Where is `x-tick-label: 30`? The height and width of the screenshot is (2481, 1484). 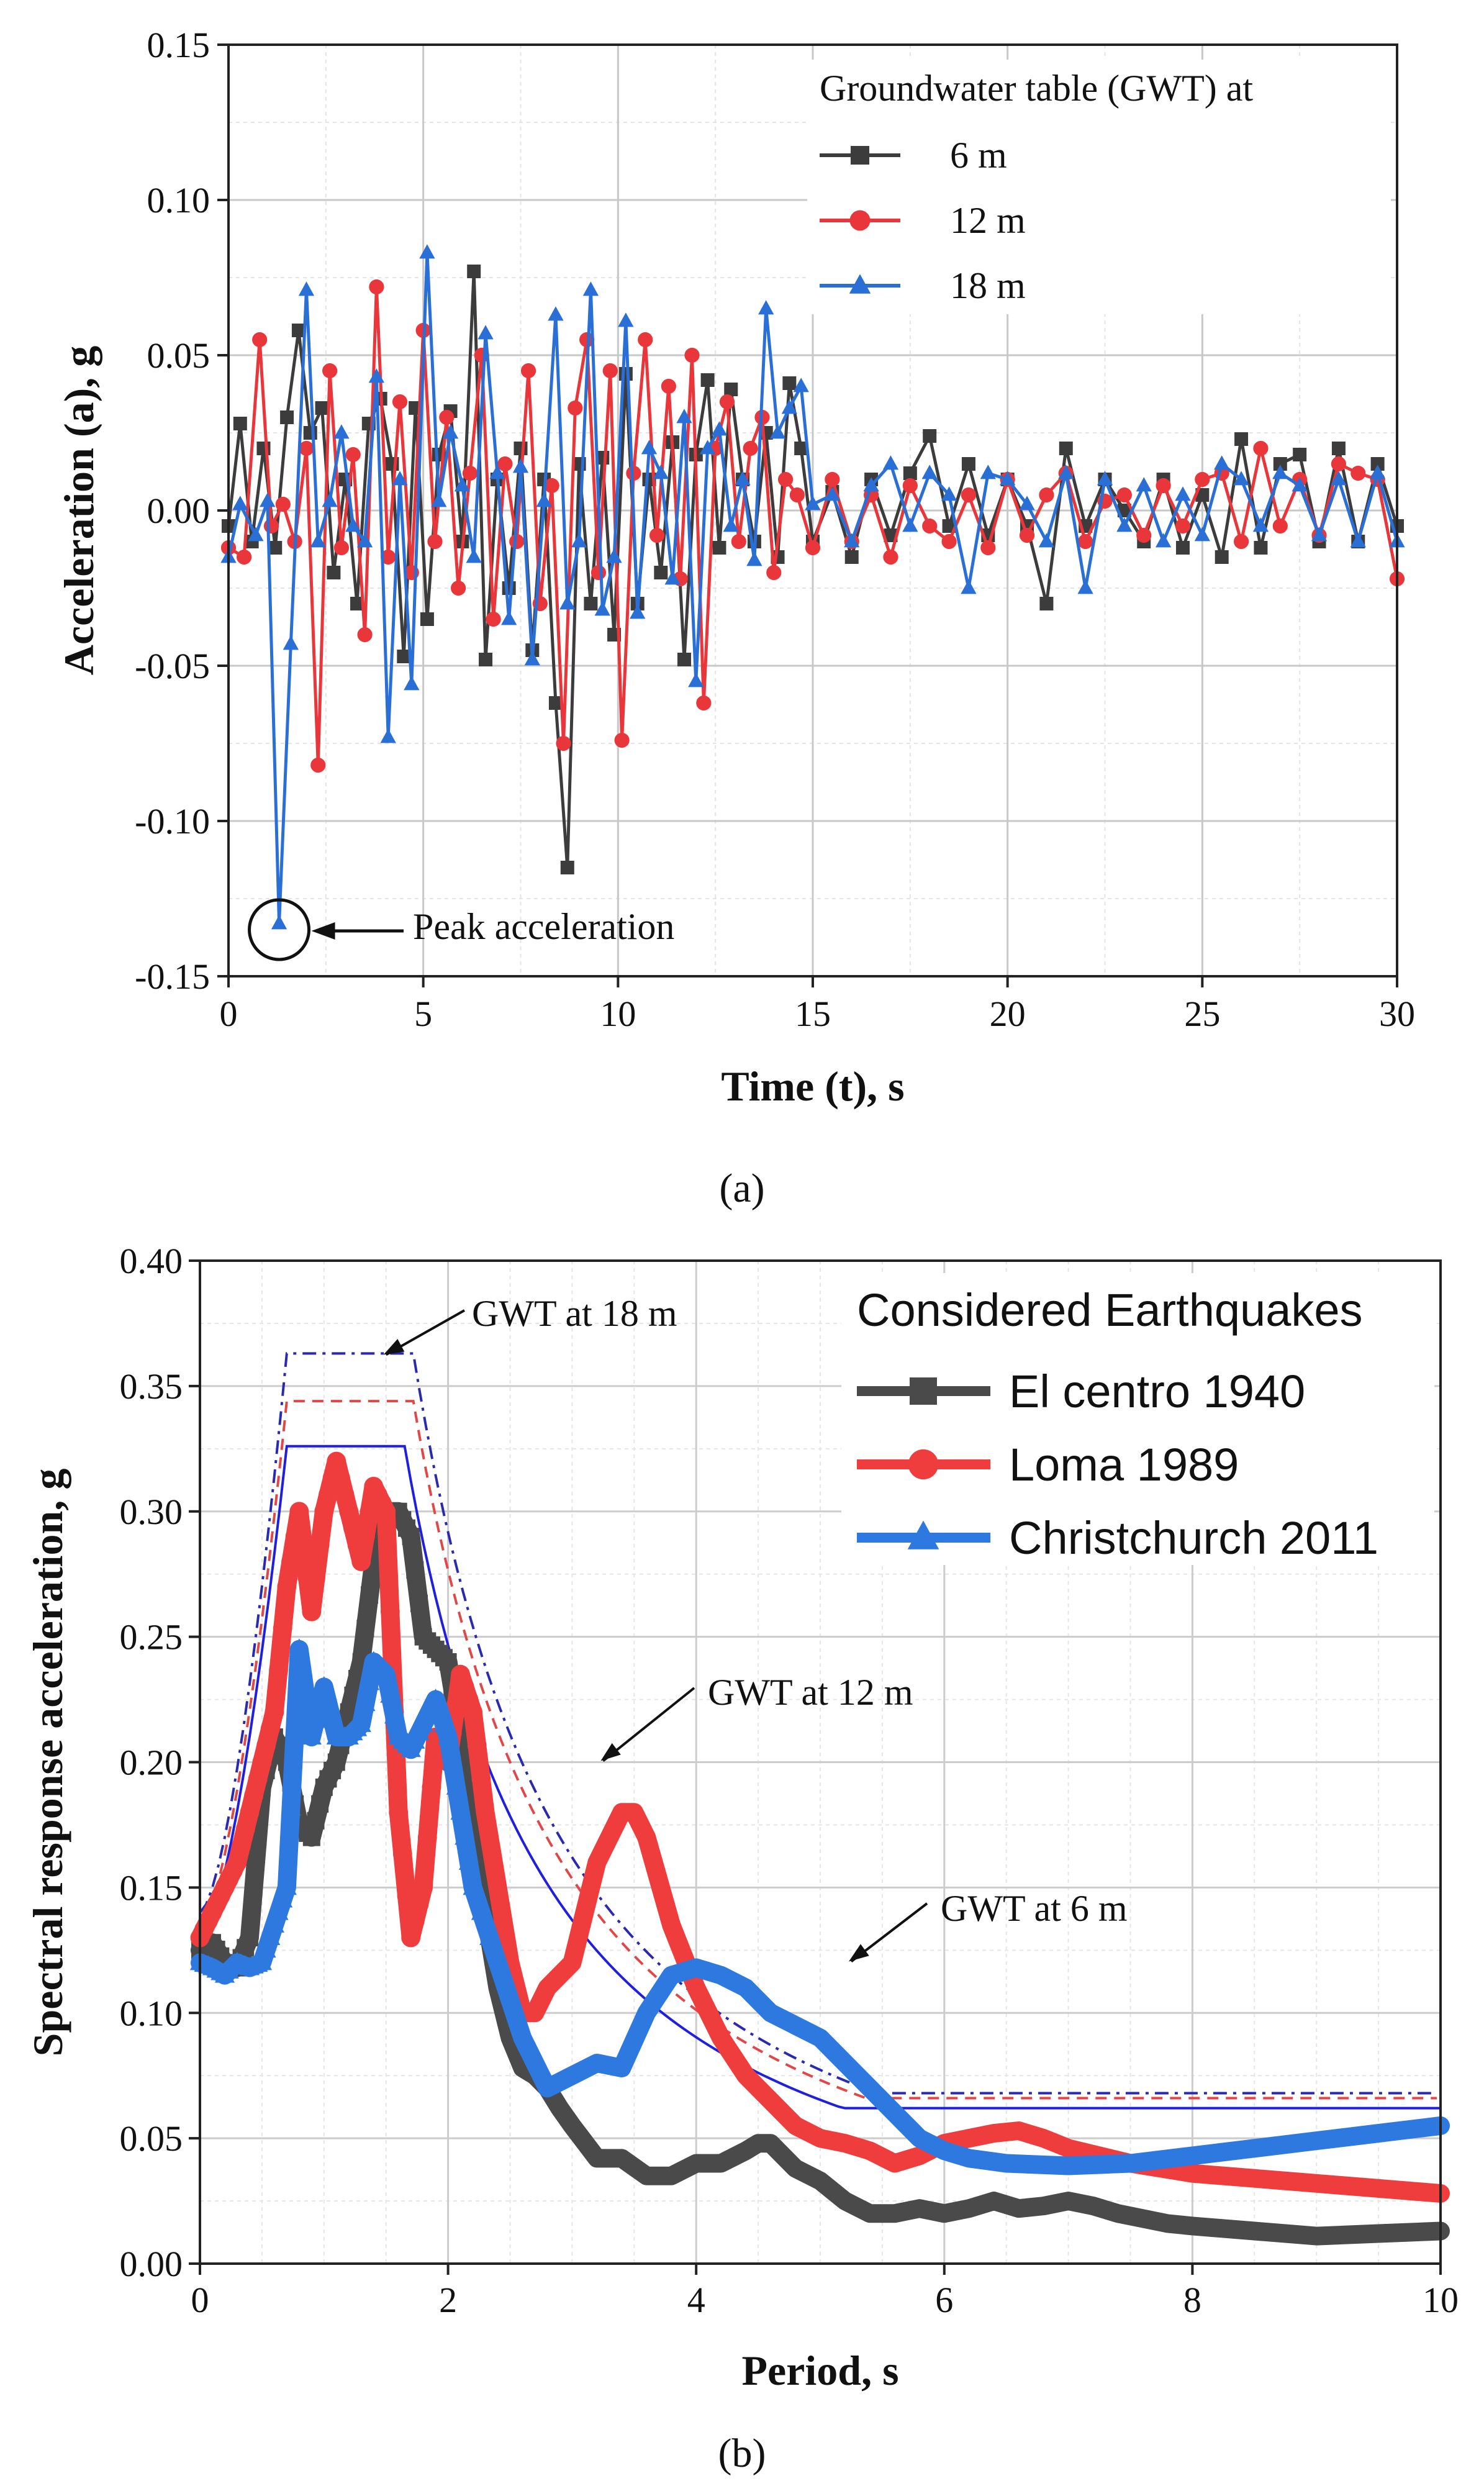
x-tick-label: 30 is located at coordinates (1397, 1014).